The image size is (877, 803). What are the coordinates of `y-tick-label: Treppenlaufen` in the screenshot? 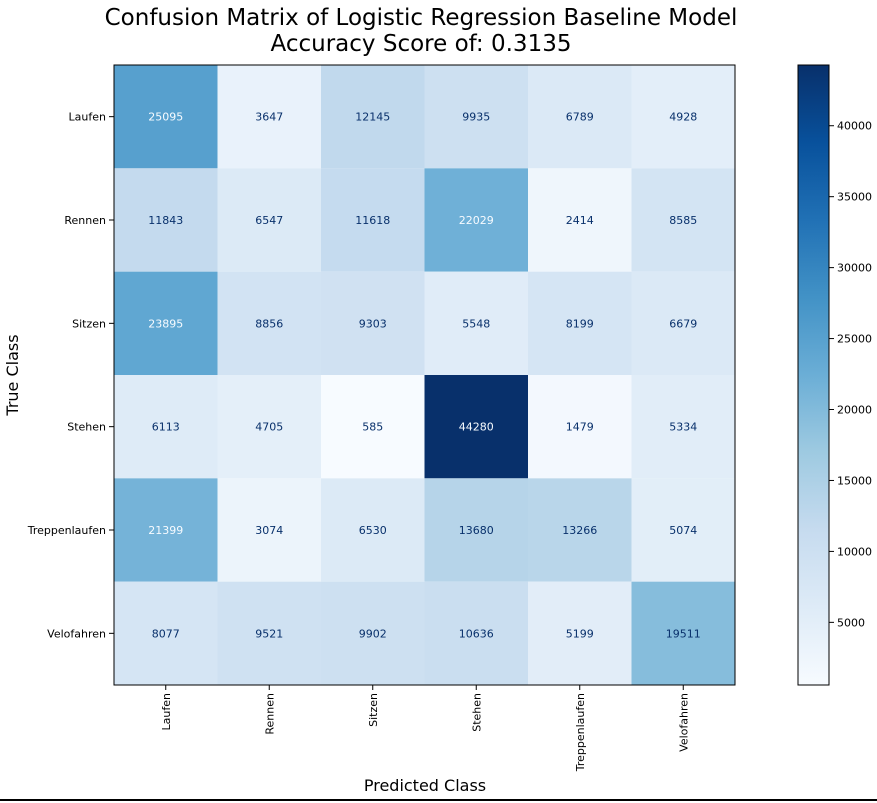 It's located at (66, 530).